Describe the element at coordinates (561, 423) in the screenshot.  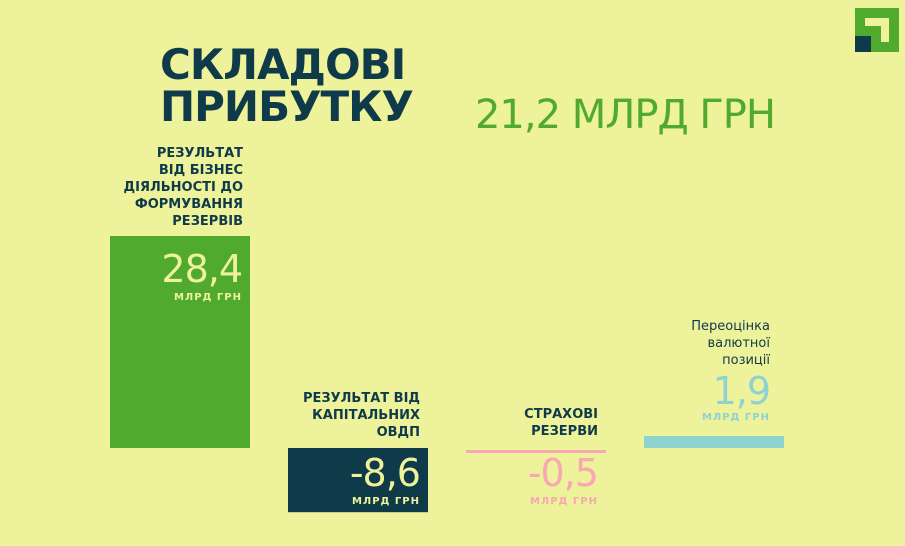
I see `category-label-reserves: СТРАХОВІ РЕЗЕРВИ` at that location.